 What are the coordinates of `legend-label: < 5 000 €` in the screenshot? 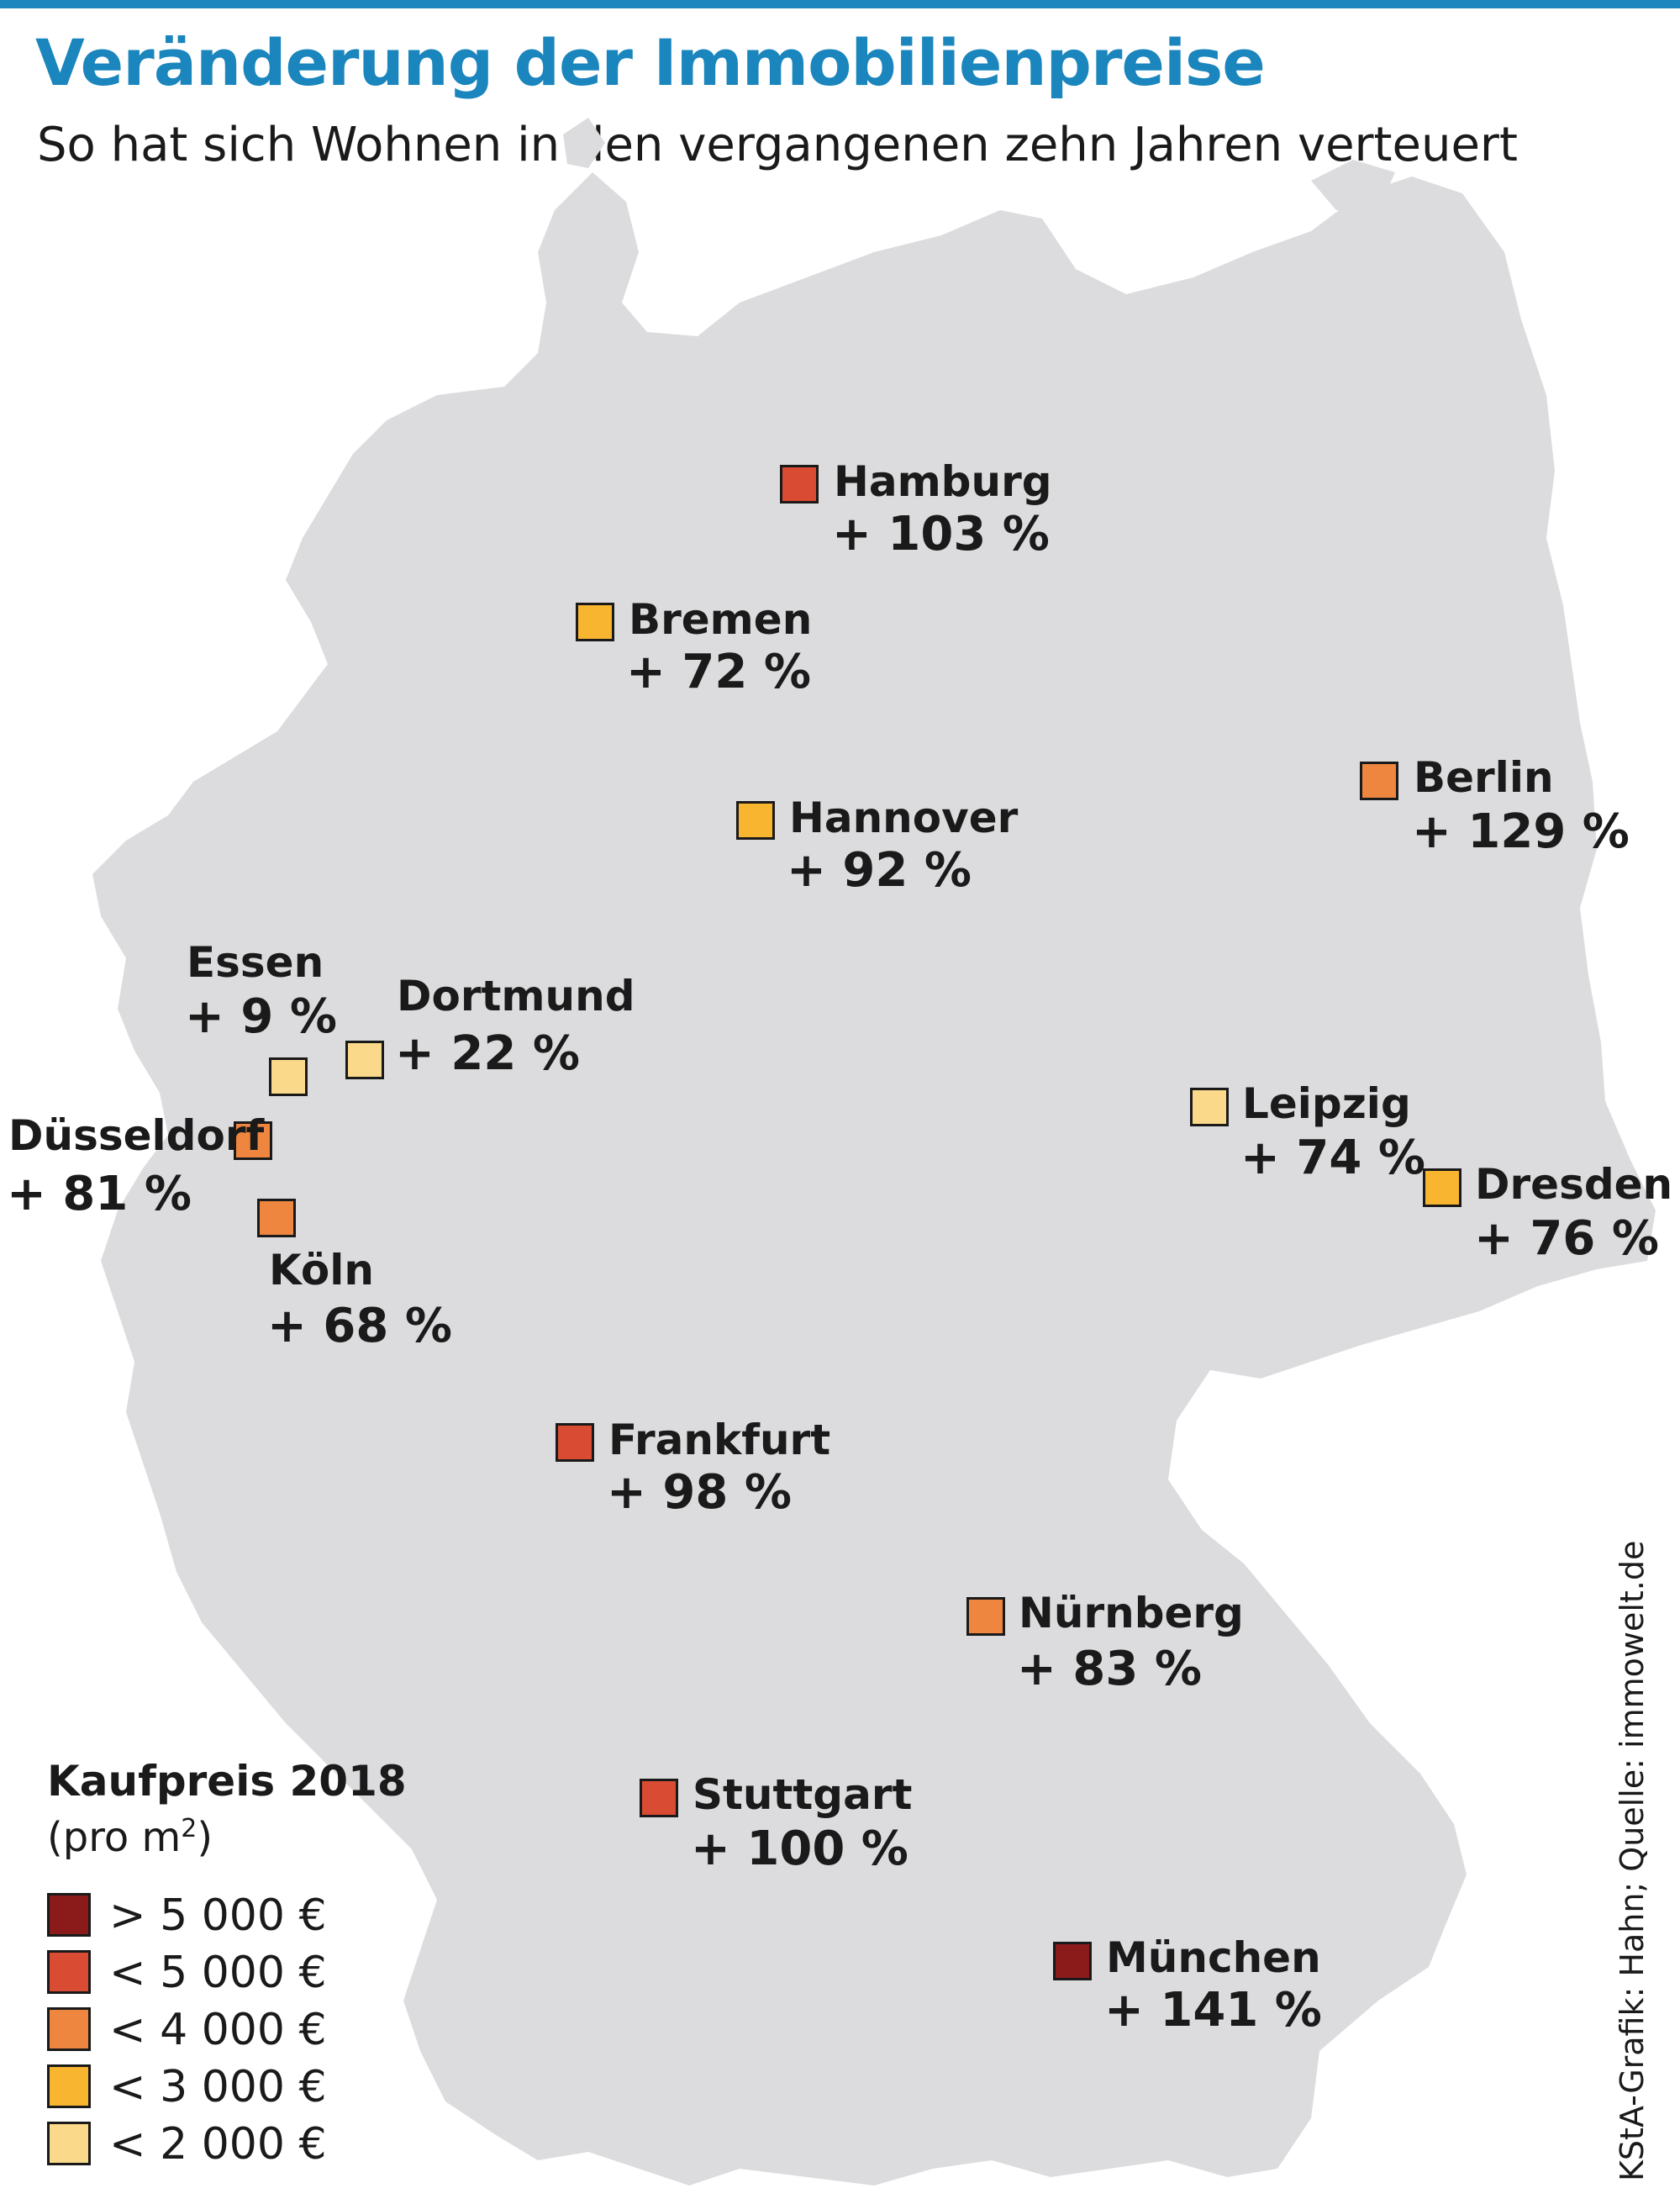 It's located at (218, 1973).